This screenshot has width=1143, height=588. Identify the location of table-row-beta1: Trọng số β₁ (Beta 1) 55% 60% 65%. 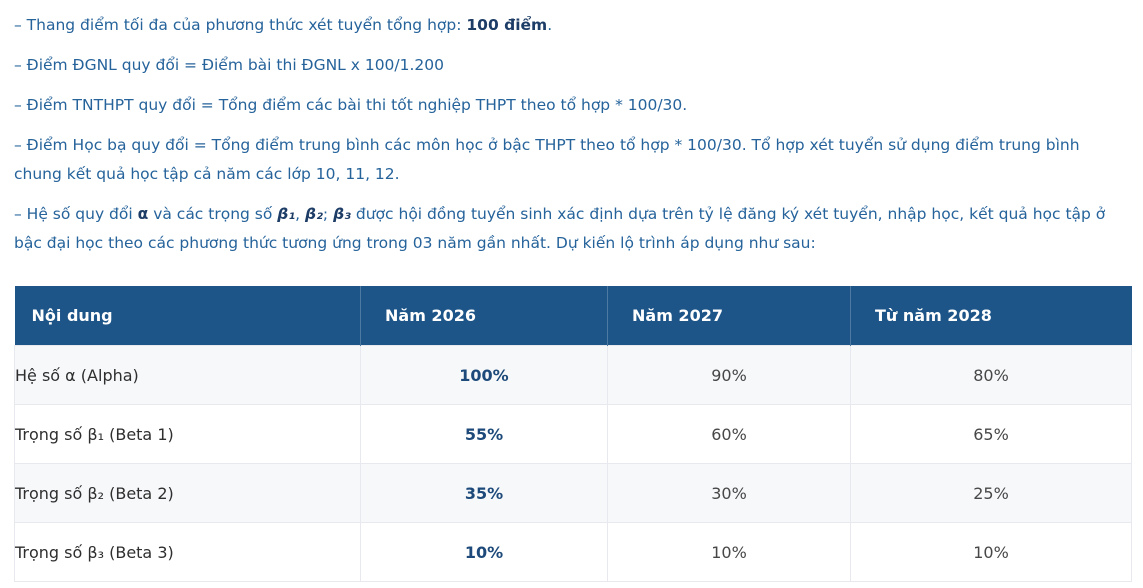
(573, 434).